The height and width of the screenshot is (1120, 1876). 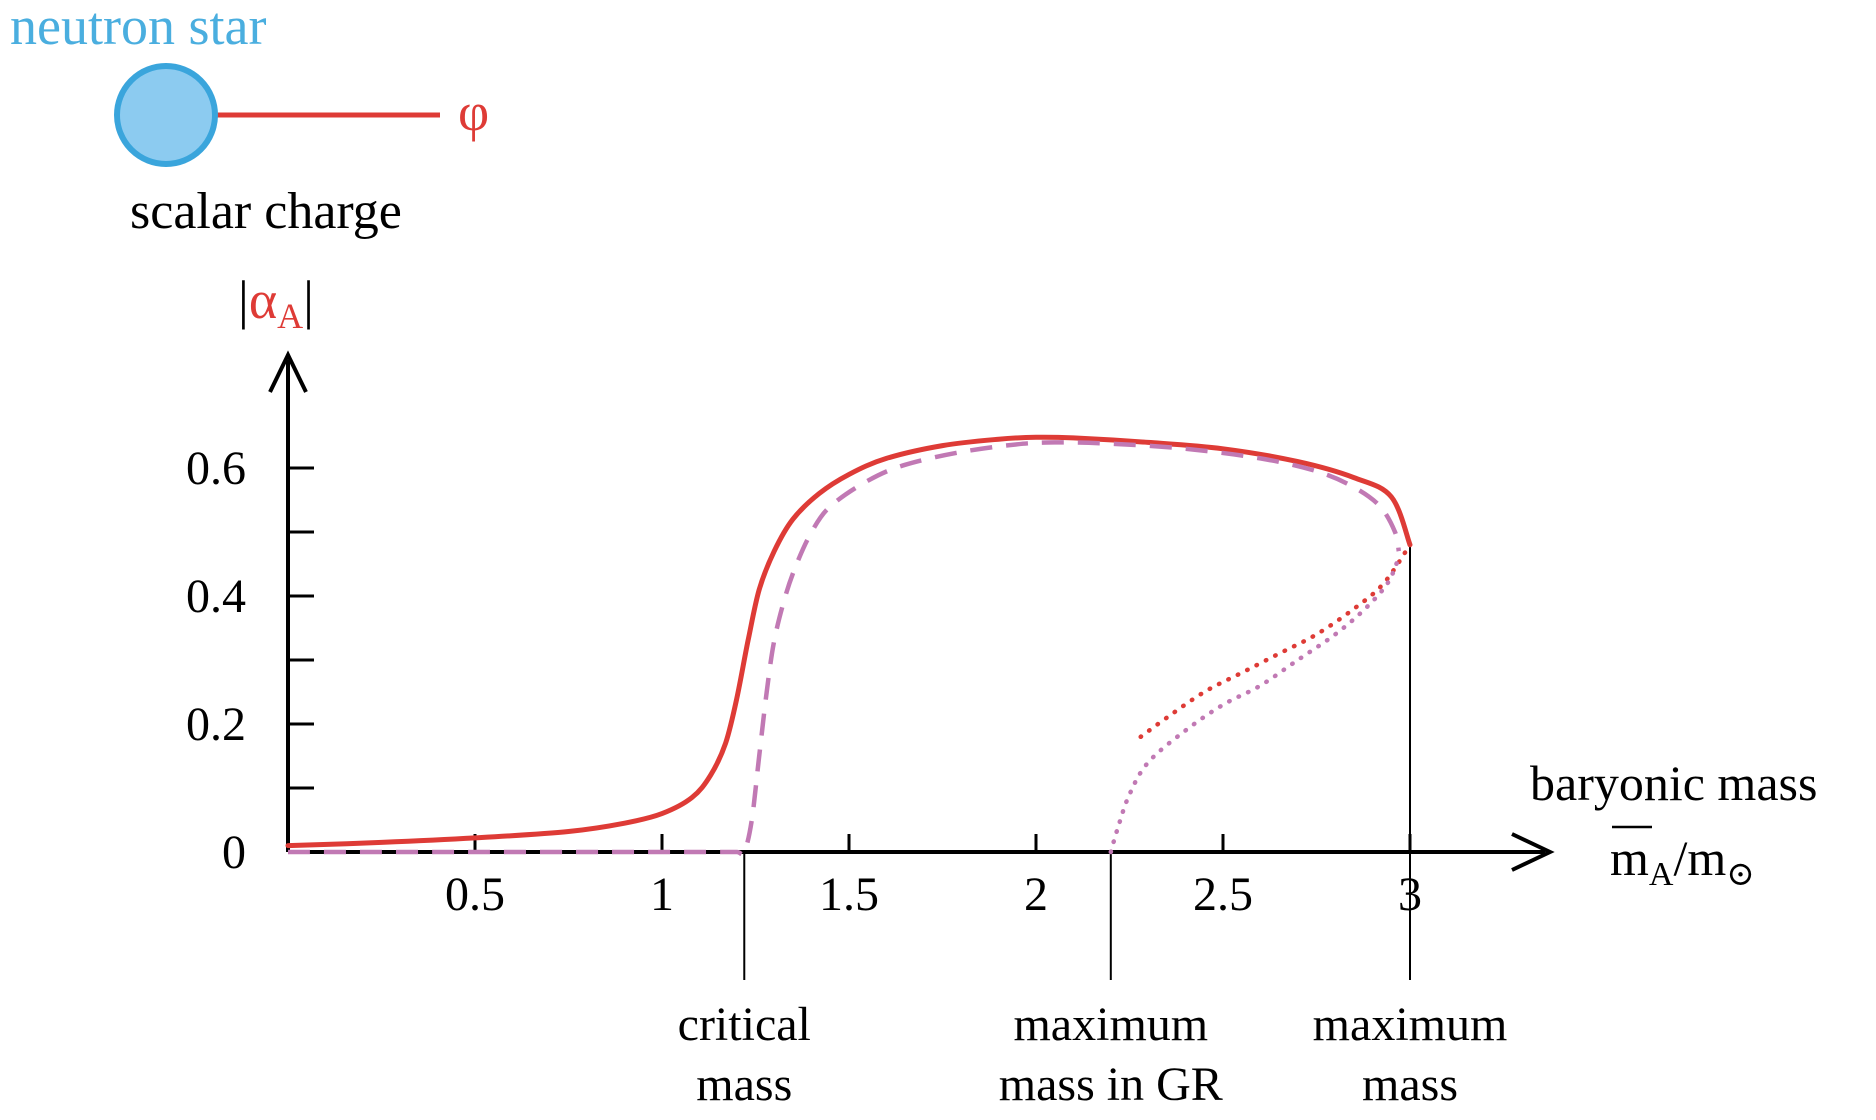 I want to click on y-tick-label: 0.4, so click(x=216, y=596).